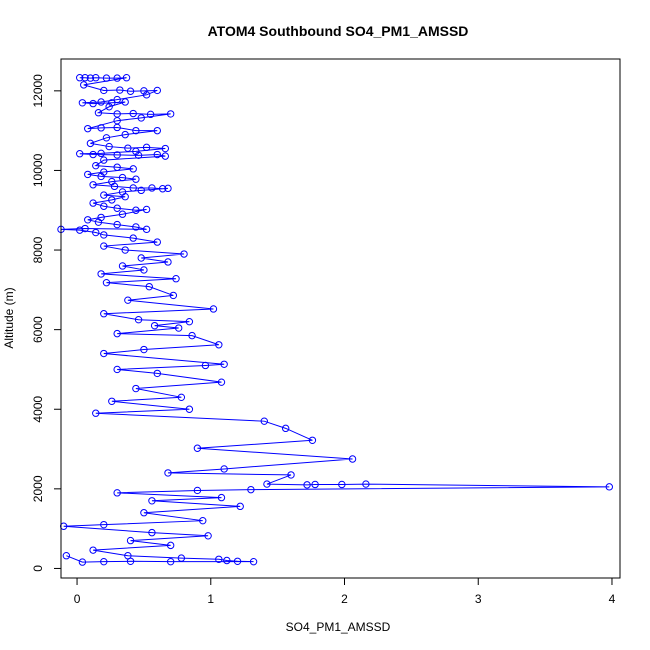 The height and width of the screenshot is (650, 650). What do you see at coordinates (612, 599) in the screenshot?
I see `x-tick-label: 4` at bounding box center [612, 599].